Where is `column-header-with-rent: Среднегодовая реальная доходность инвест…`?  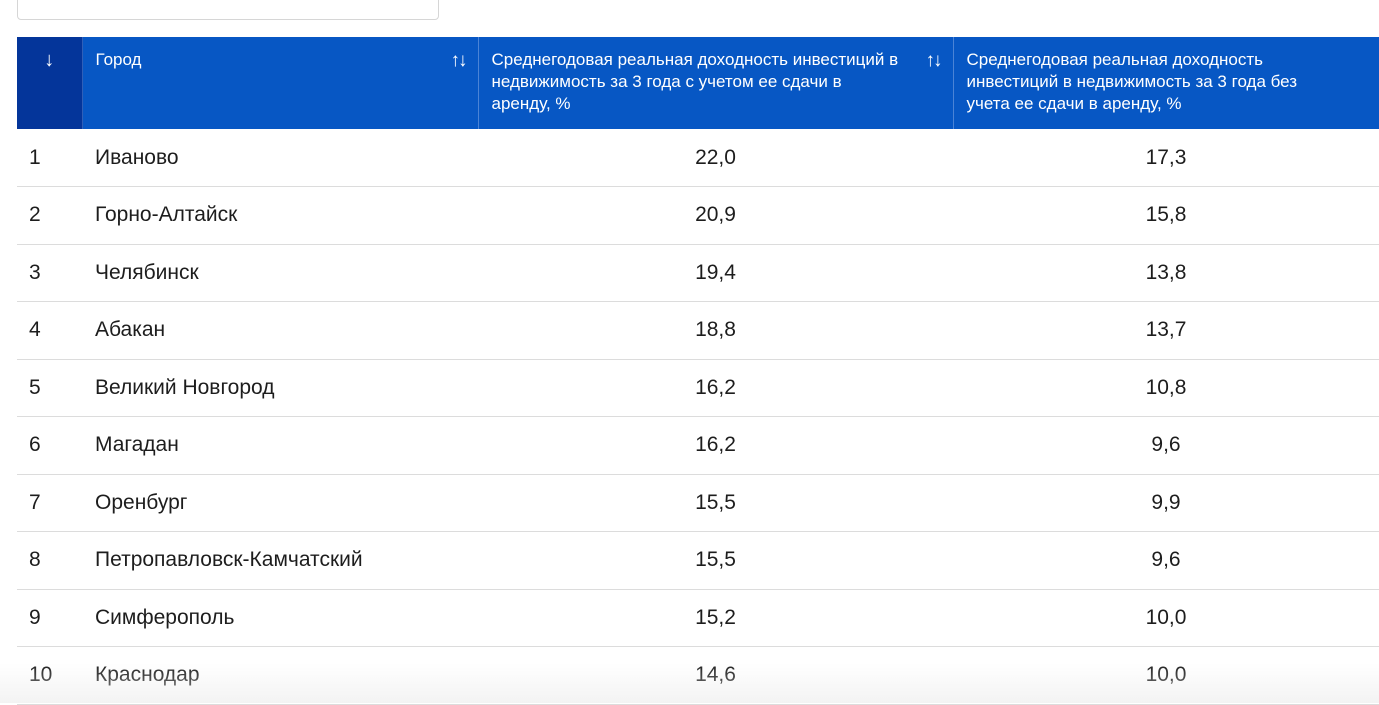
column-header-with-rent: Среднегодовая реальная доходность инвест… is located at coordinates (715, 83).